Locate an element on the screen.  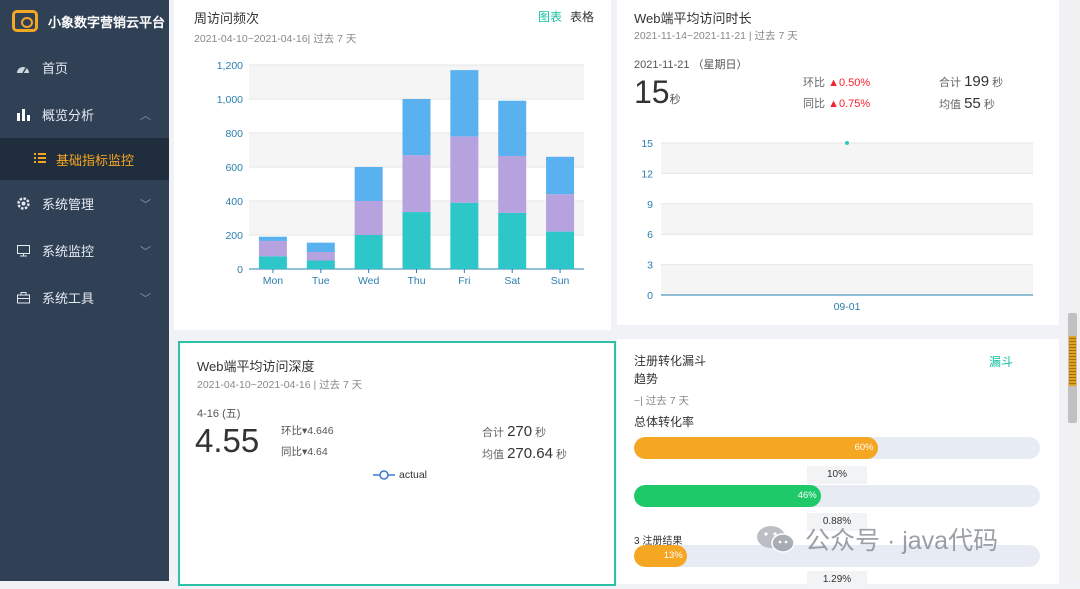
funnel-step-fill: 46% is located at coordinates (727, 496).